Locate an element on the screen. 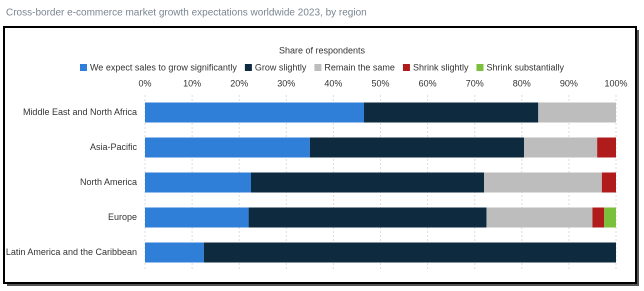  y-tick-label: Middle East and North Africa is located at coordinates (80, 112).